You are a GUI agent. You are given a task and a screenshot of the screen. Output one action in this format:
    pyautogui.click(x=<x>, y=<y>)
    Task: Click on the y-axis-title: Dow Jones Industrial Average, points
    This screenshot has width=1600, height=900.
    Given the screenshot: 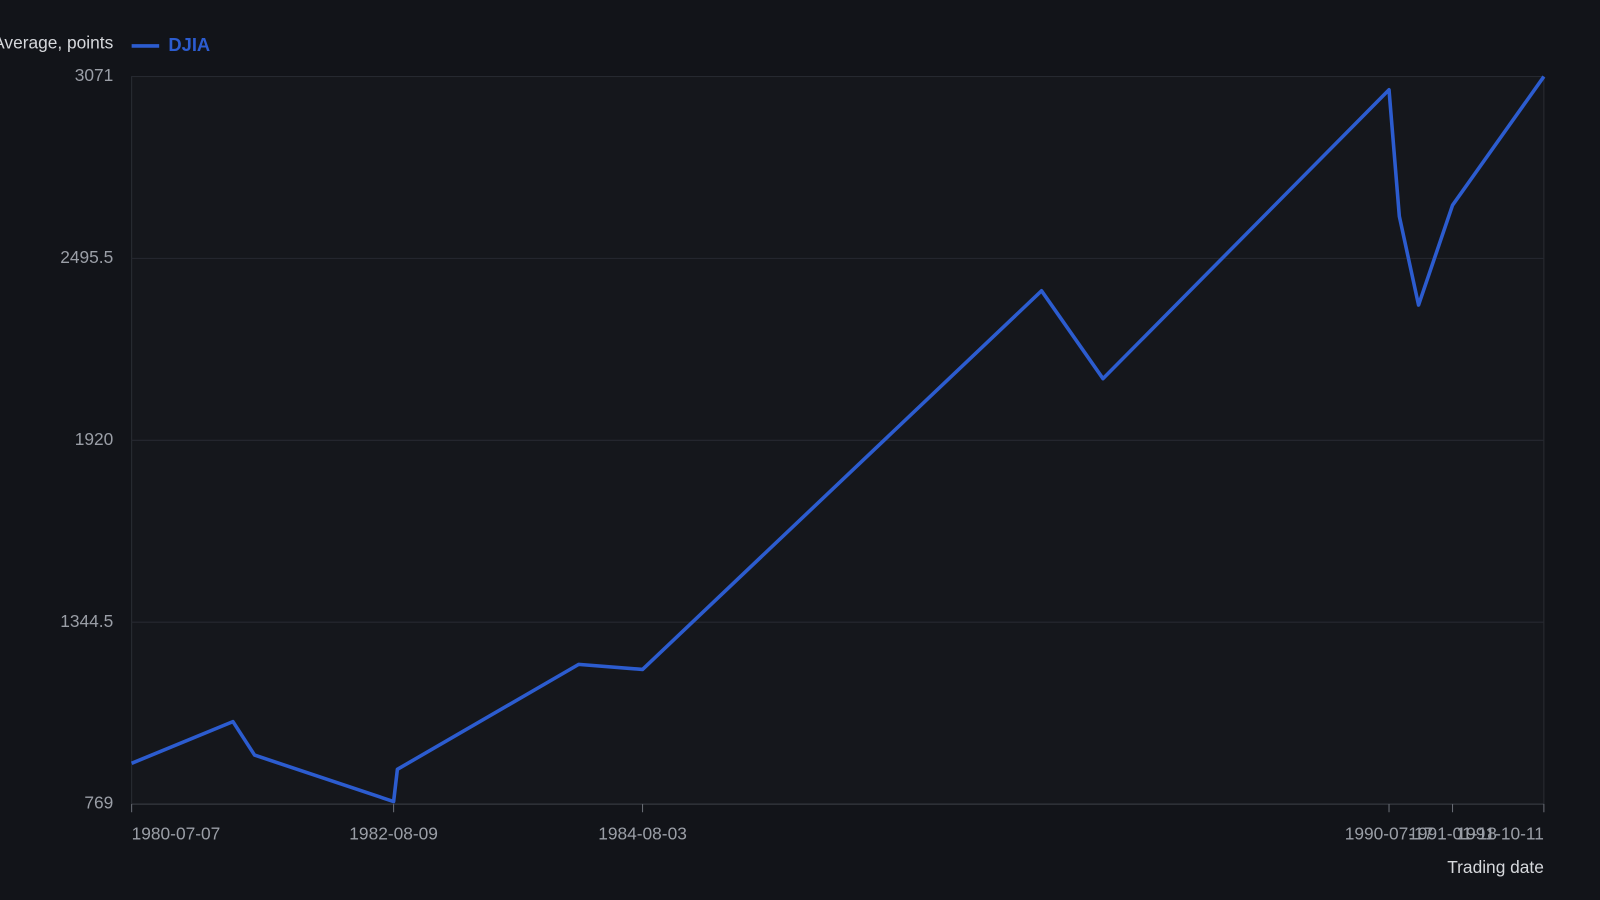 What is the action you would take?
    pyautogui.click(x=57, y=42)
    